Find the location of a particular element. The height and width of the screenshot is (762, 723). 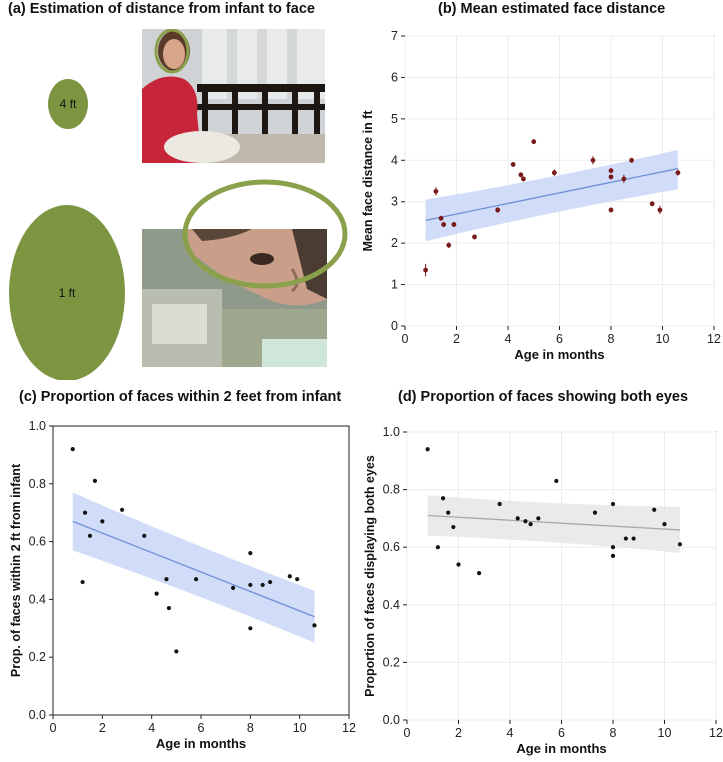

y-tick-label: 4 is located at coordinates (394, 160).